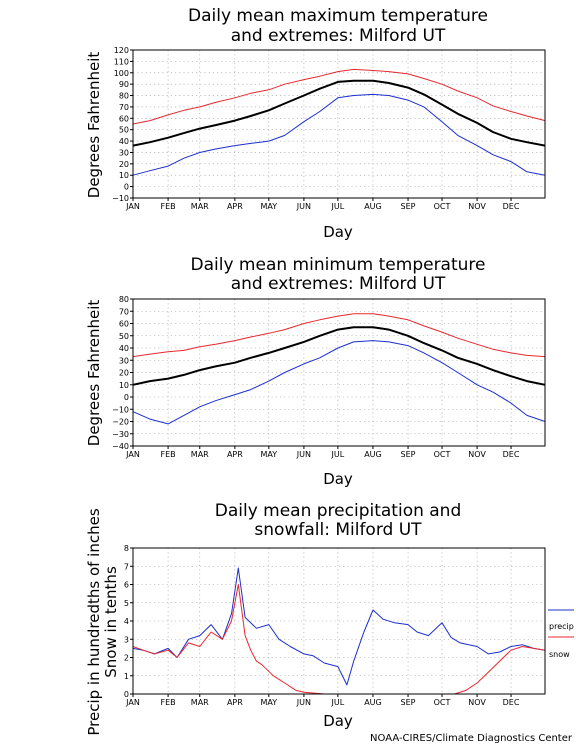 Image resolution: width=576 pixels, height=745 pixels. I want to click on y-tick-label: 3, so click(126, 639).